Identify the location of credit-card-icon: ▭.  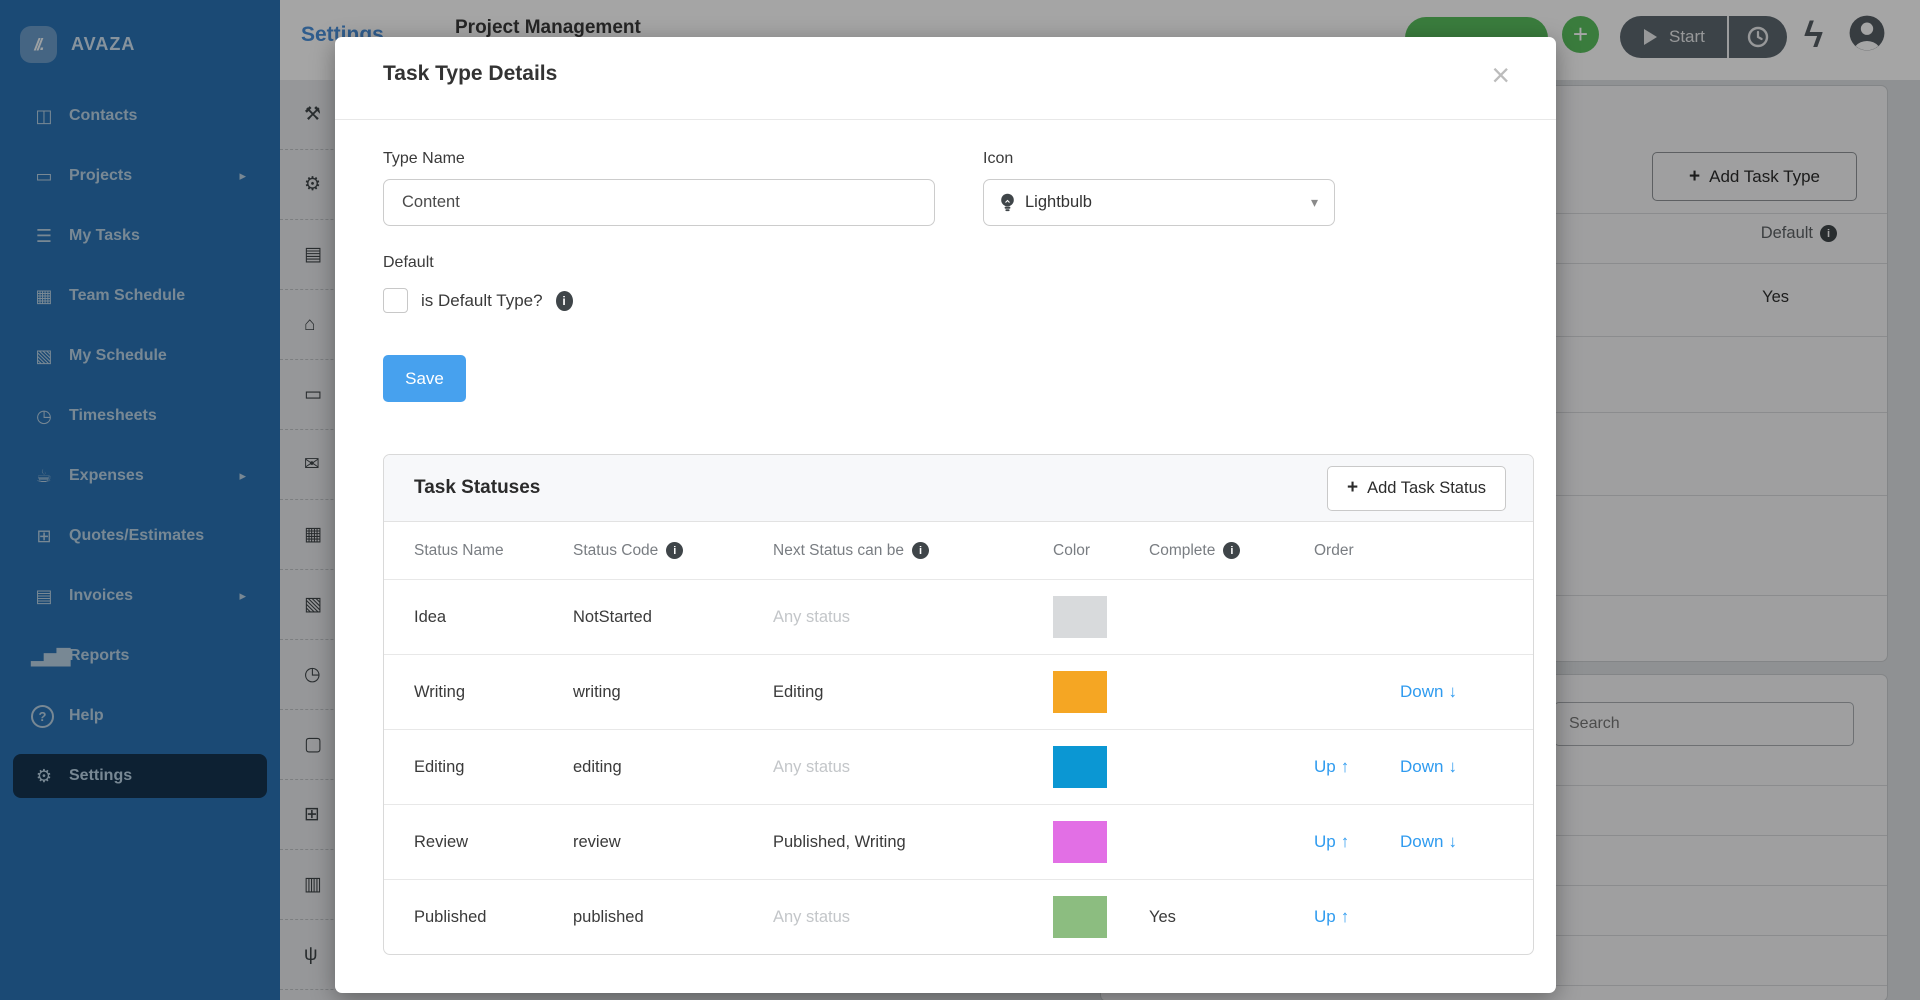
(313, 394).